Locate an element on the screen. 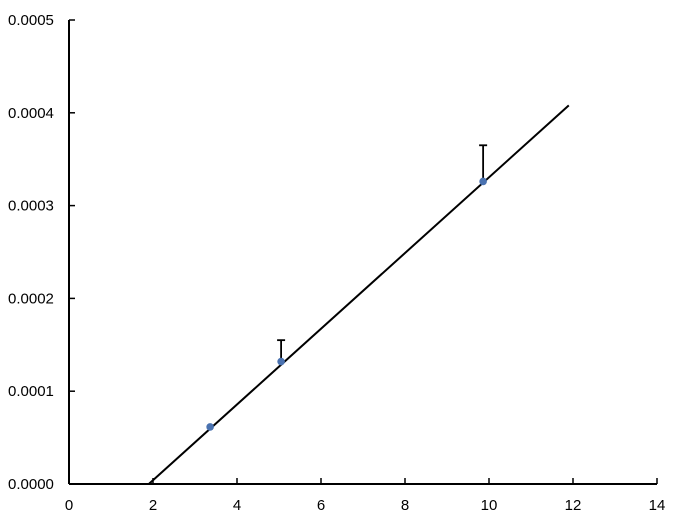 This screenshot has width=688, height=517. x-tick-label: 4 is located at coordinates (237, 505).